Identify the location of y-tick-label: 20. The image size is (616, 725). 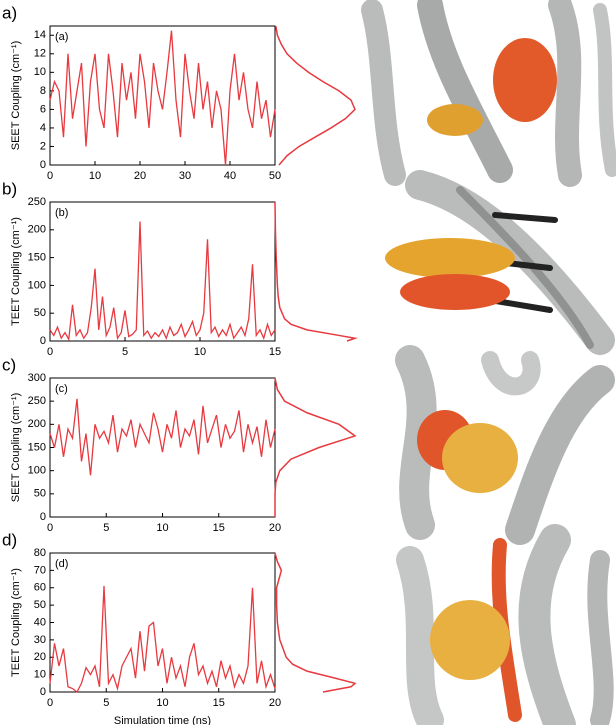
(40, 657).